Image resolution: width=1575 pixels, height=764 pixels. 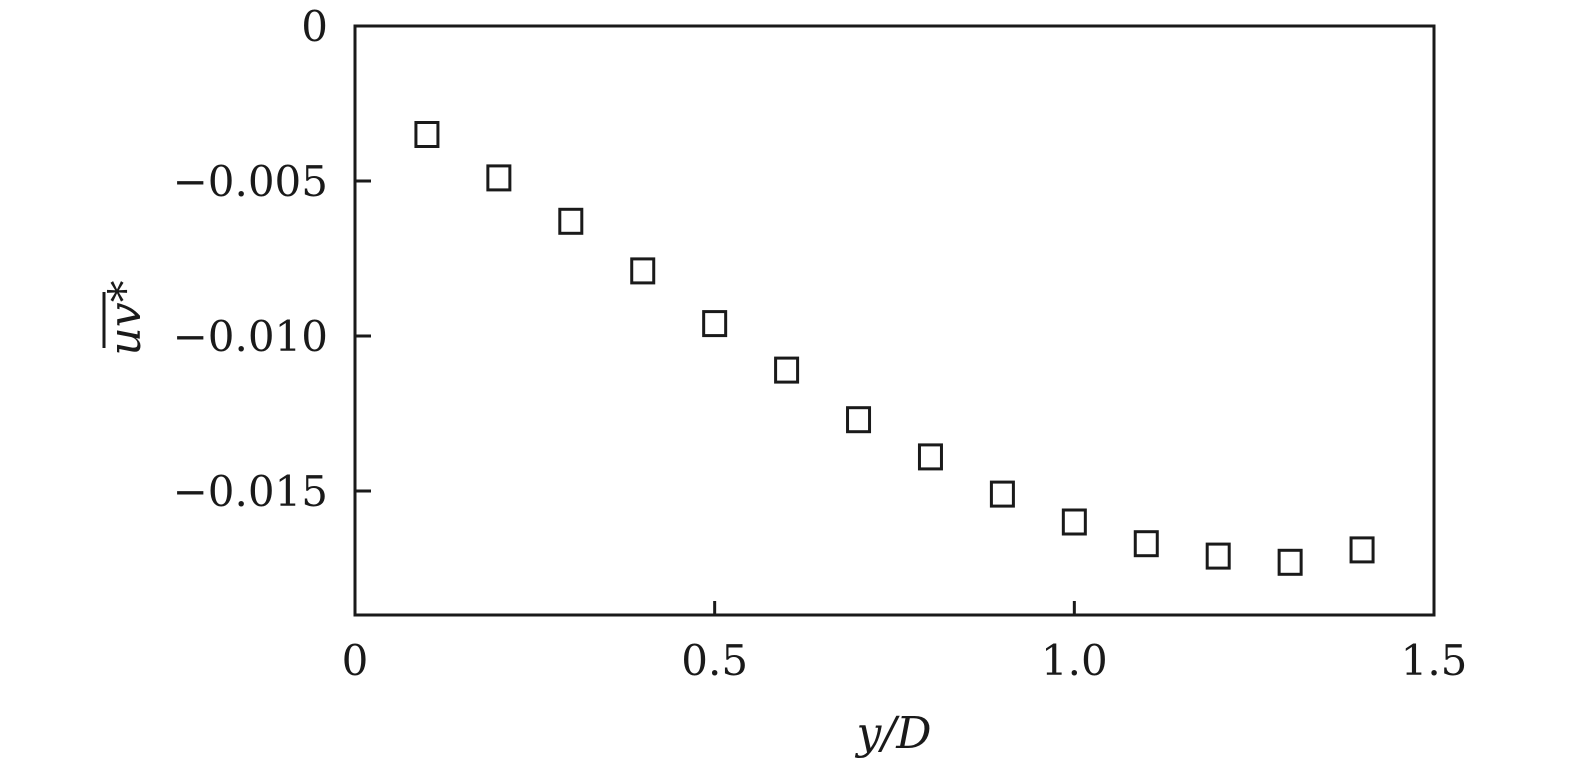 What do you see at coordinates (905, 643) in the screenshot?
I see `x-axis-ticks: 0 0.5 1.0 1.5` at bounding box center [905, 643].